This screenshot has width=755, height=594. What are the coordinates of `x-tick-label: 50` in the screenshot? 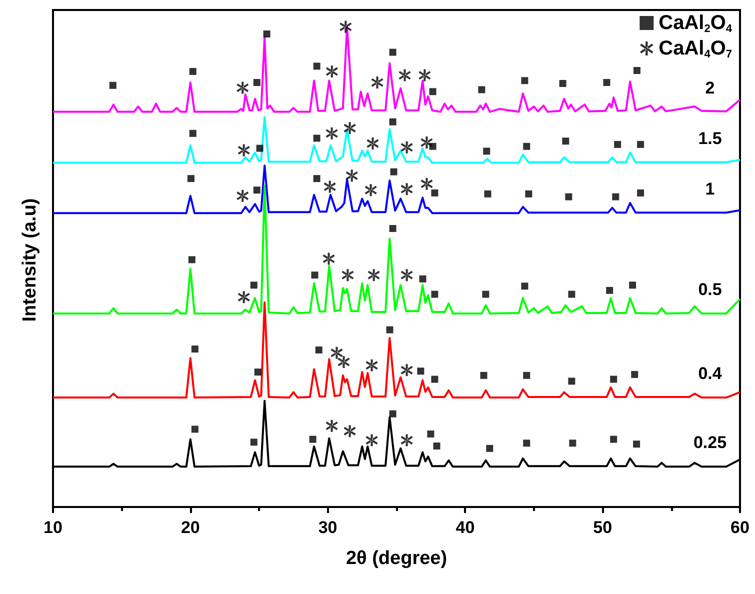 It's located at (602, 527).